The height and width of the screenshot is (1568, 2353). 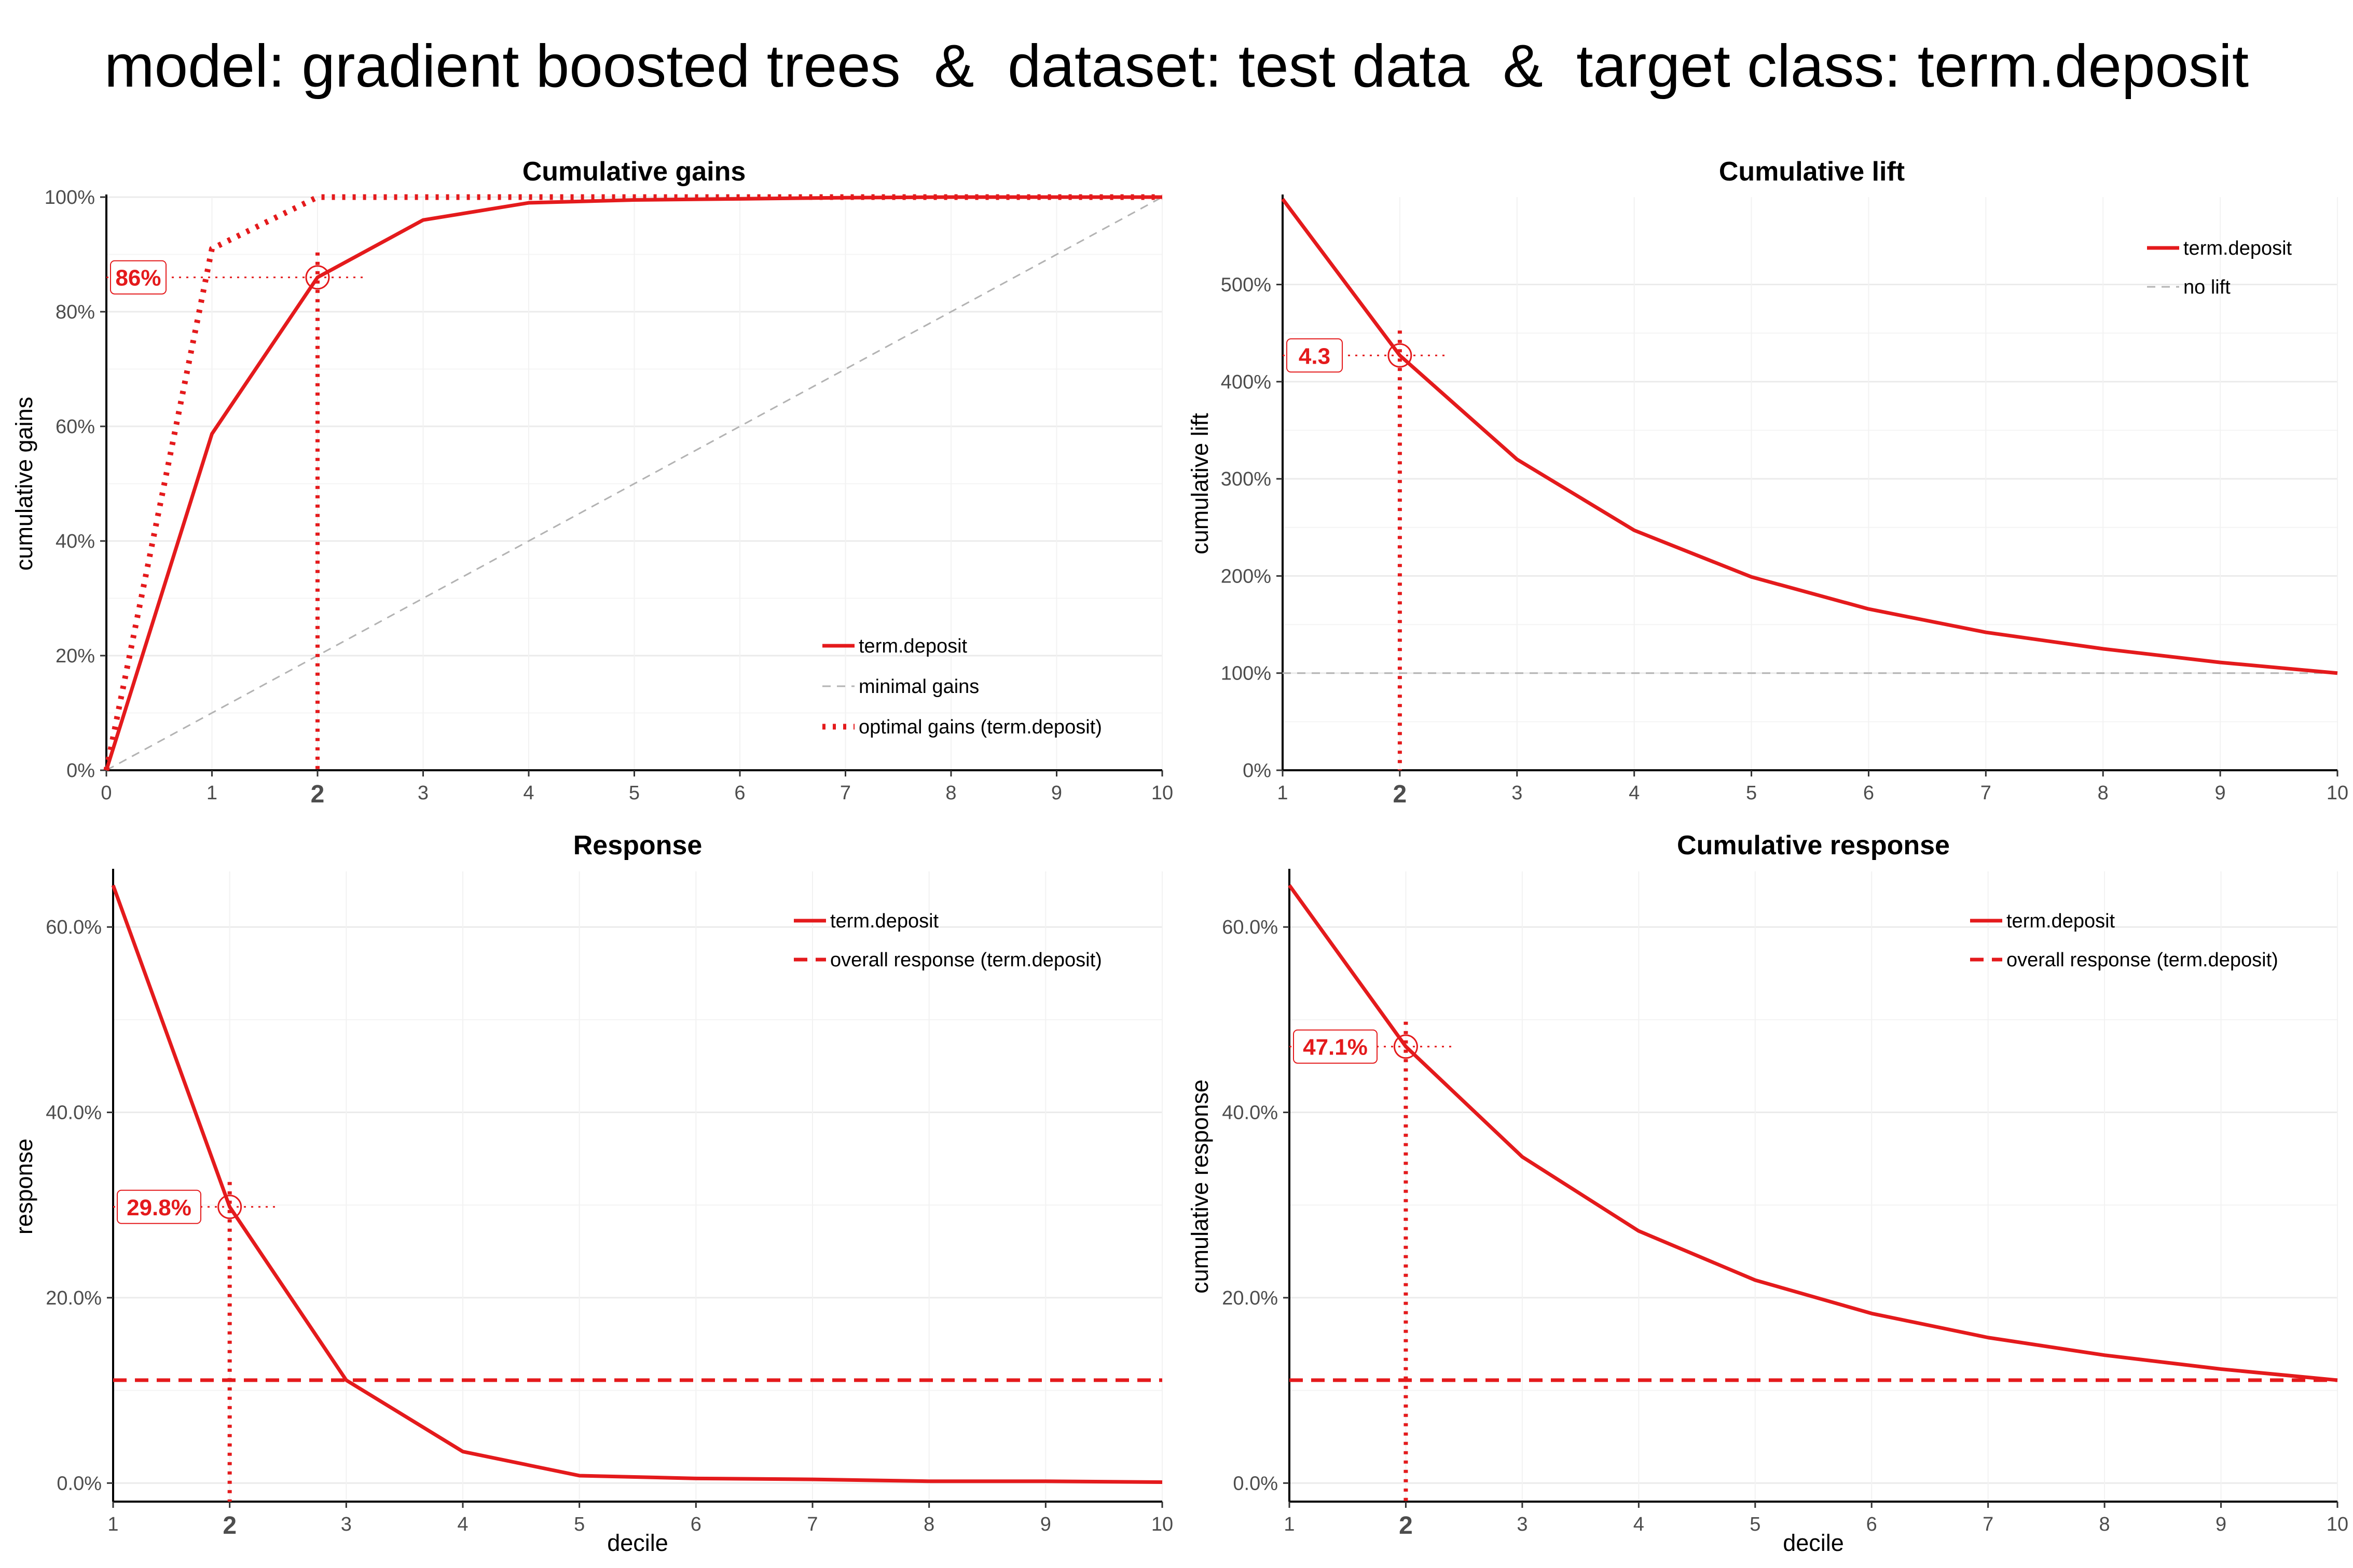 I want to click on y-tick-label: 20%, so click(x=75, y=656).